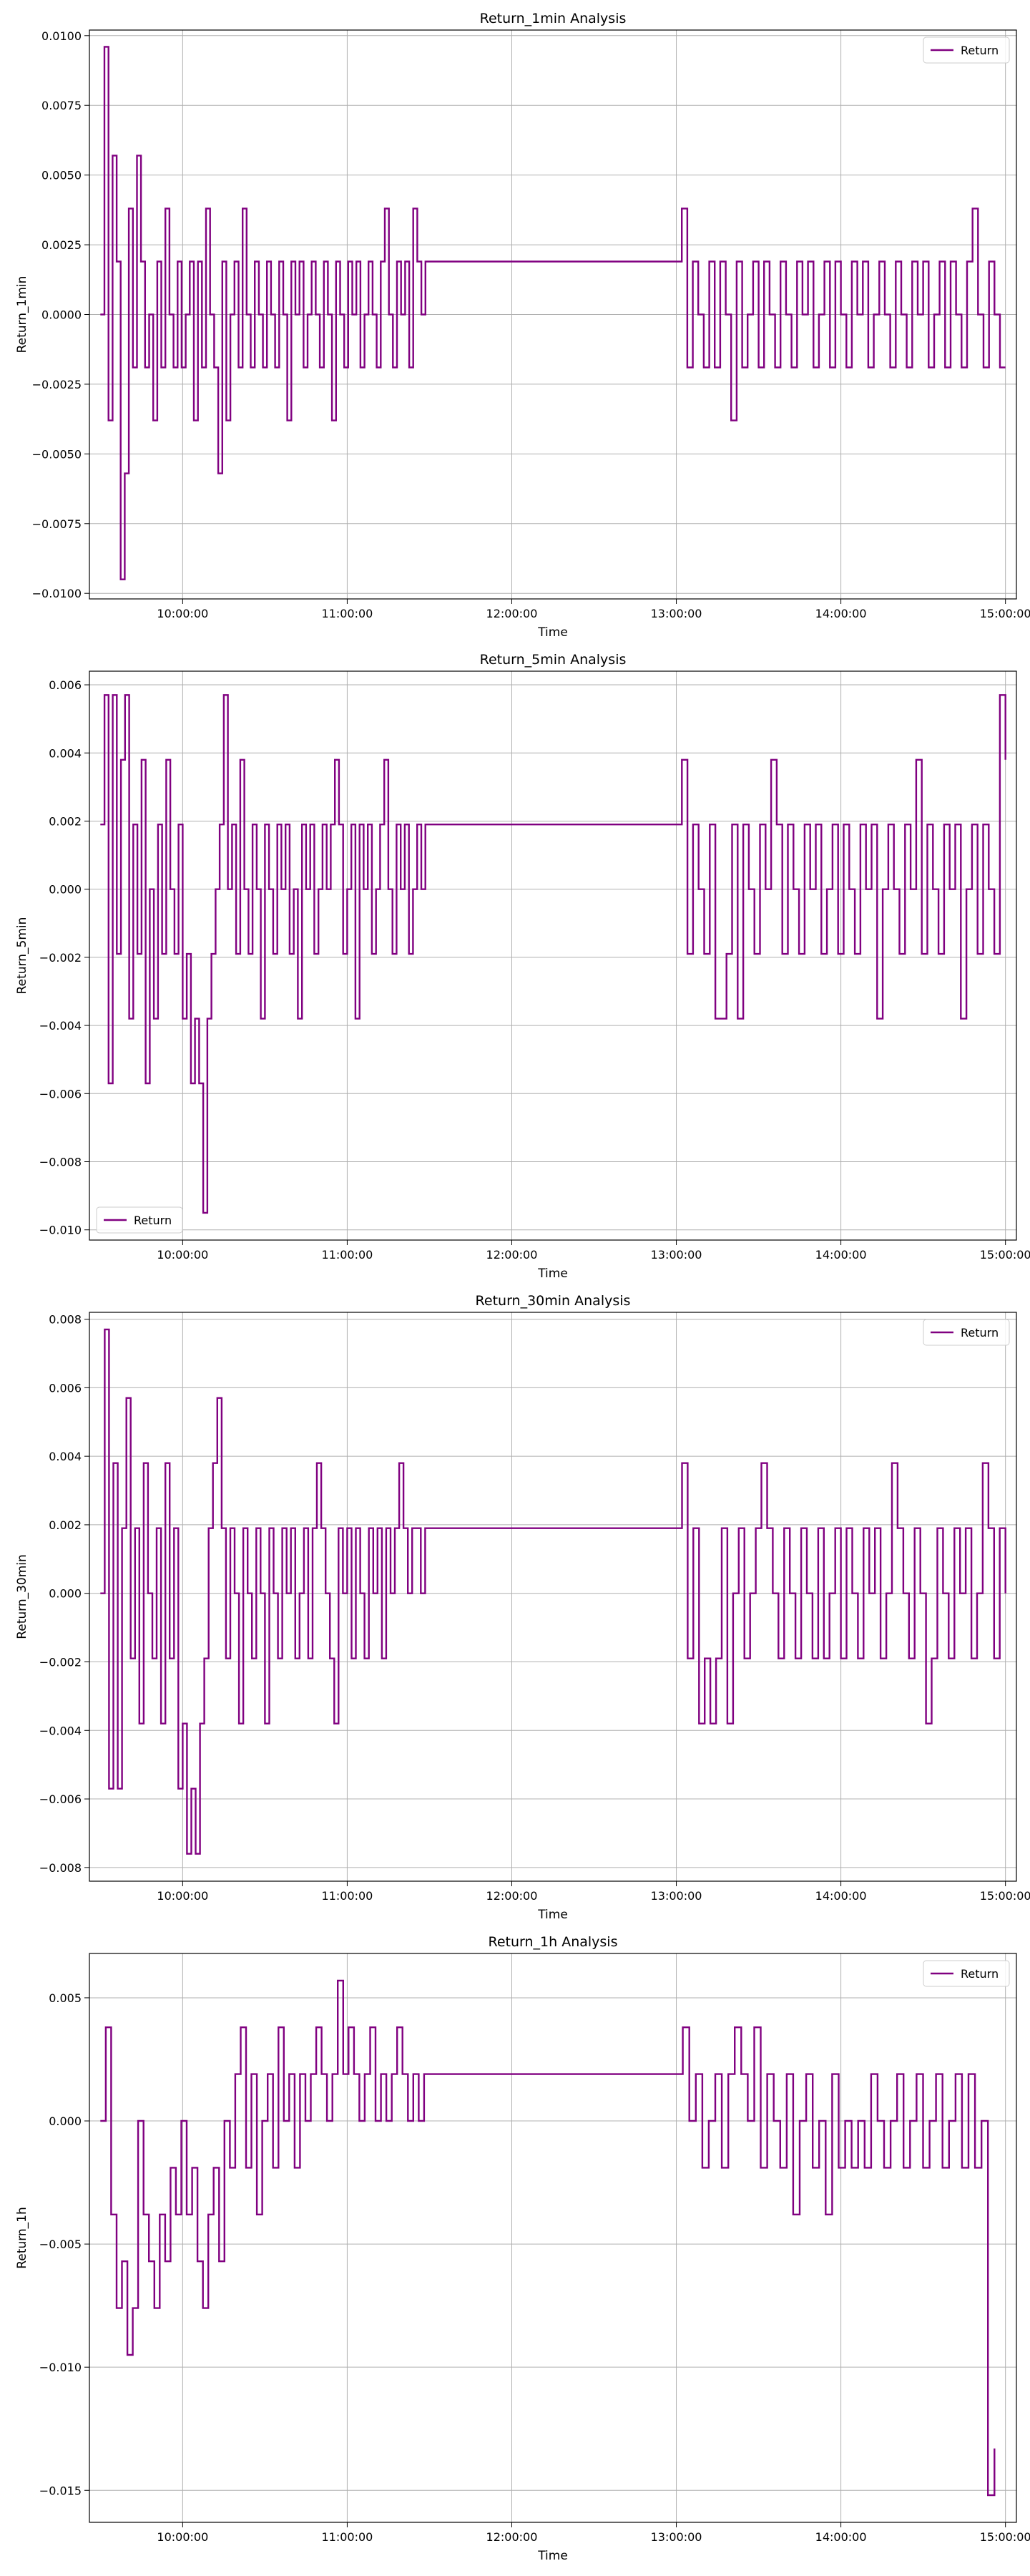  I want to click on y-tick-label: −0.015, so click(60, 2490).